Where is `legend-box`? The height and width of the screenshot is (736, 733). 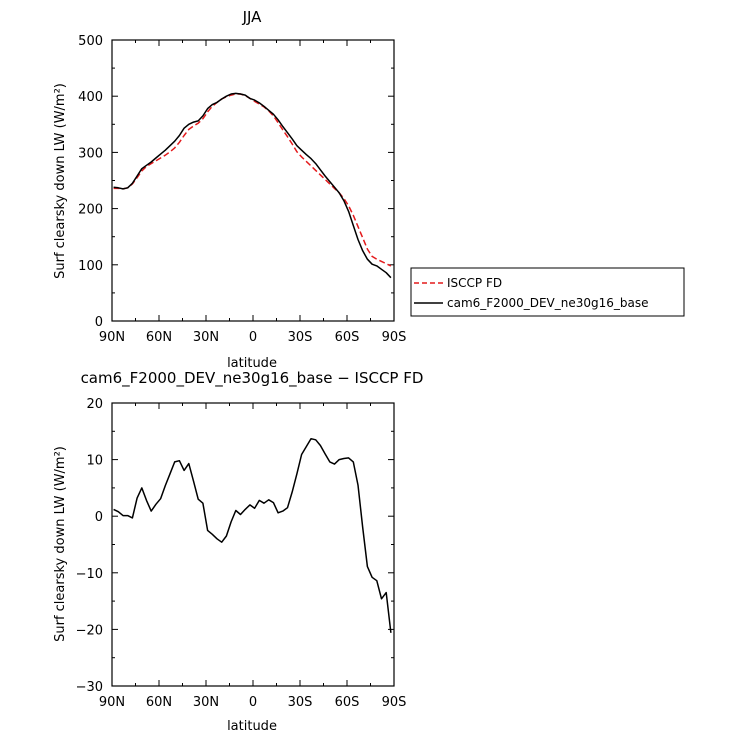 legend-box is located at coordinates (547, 292).